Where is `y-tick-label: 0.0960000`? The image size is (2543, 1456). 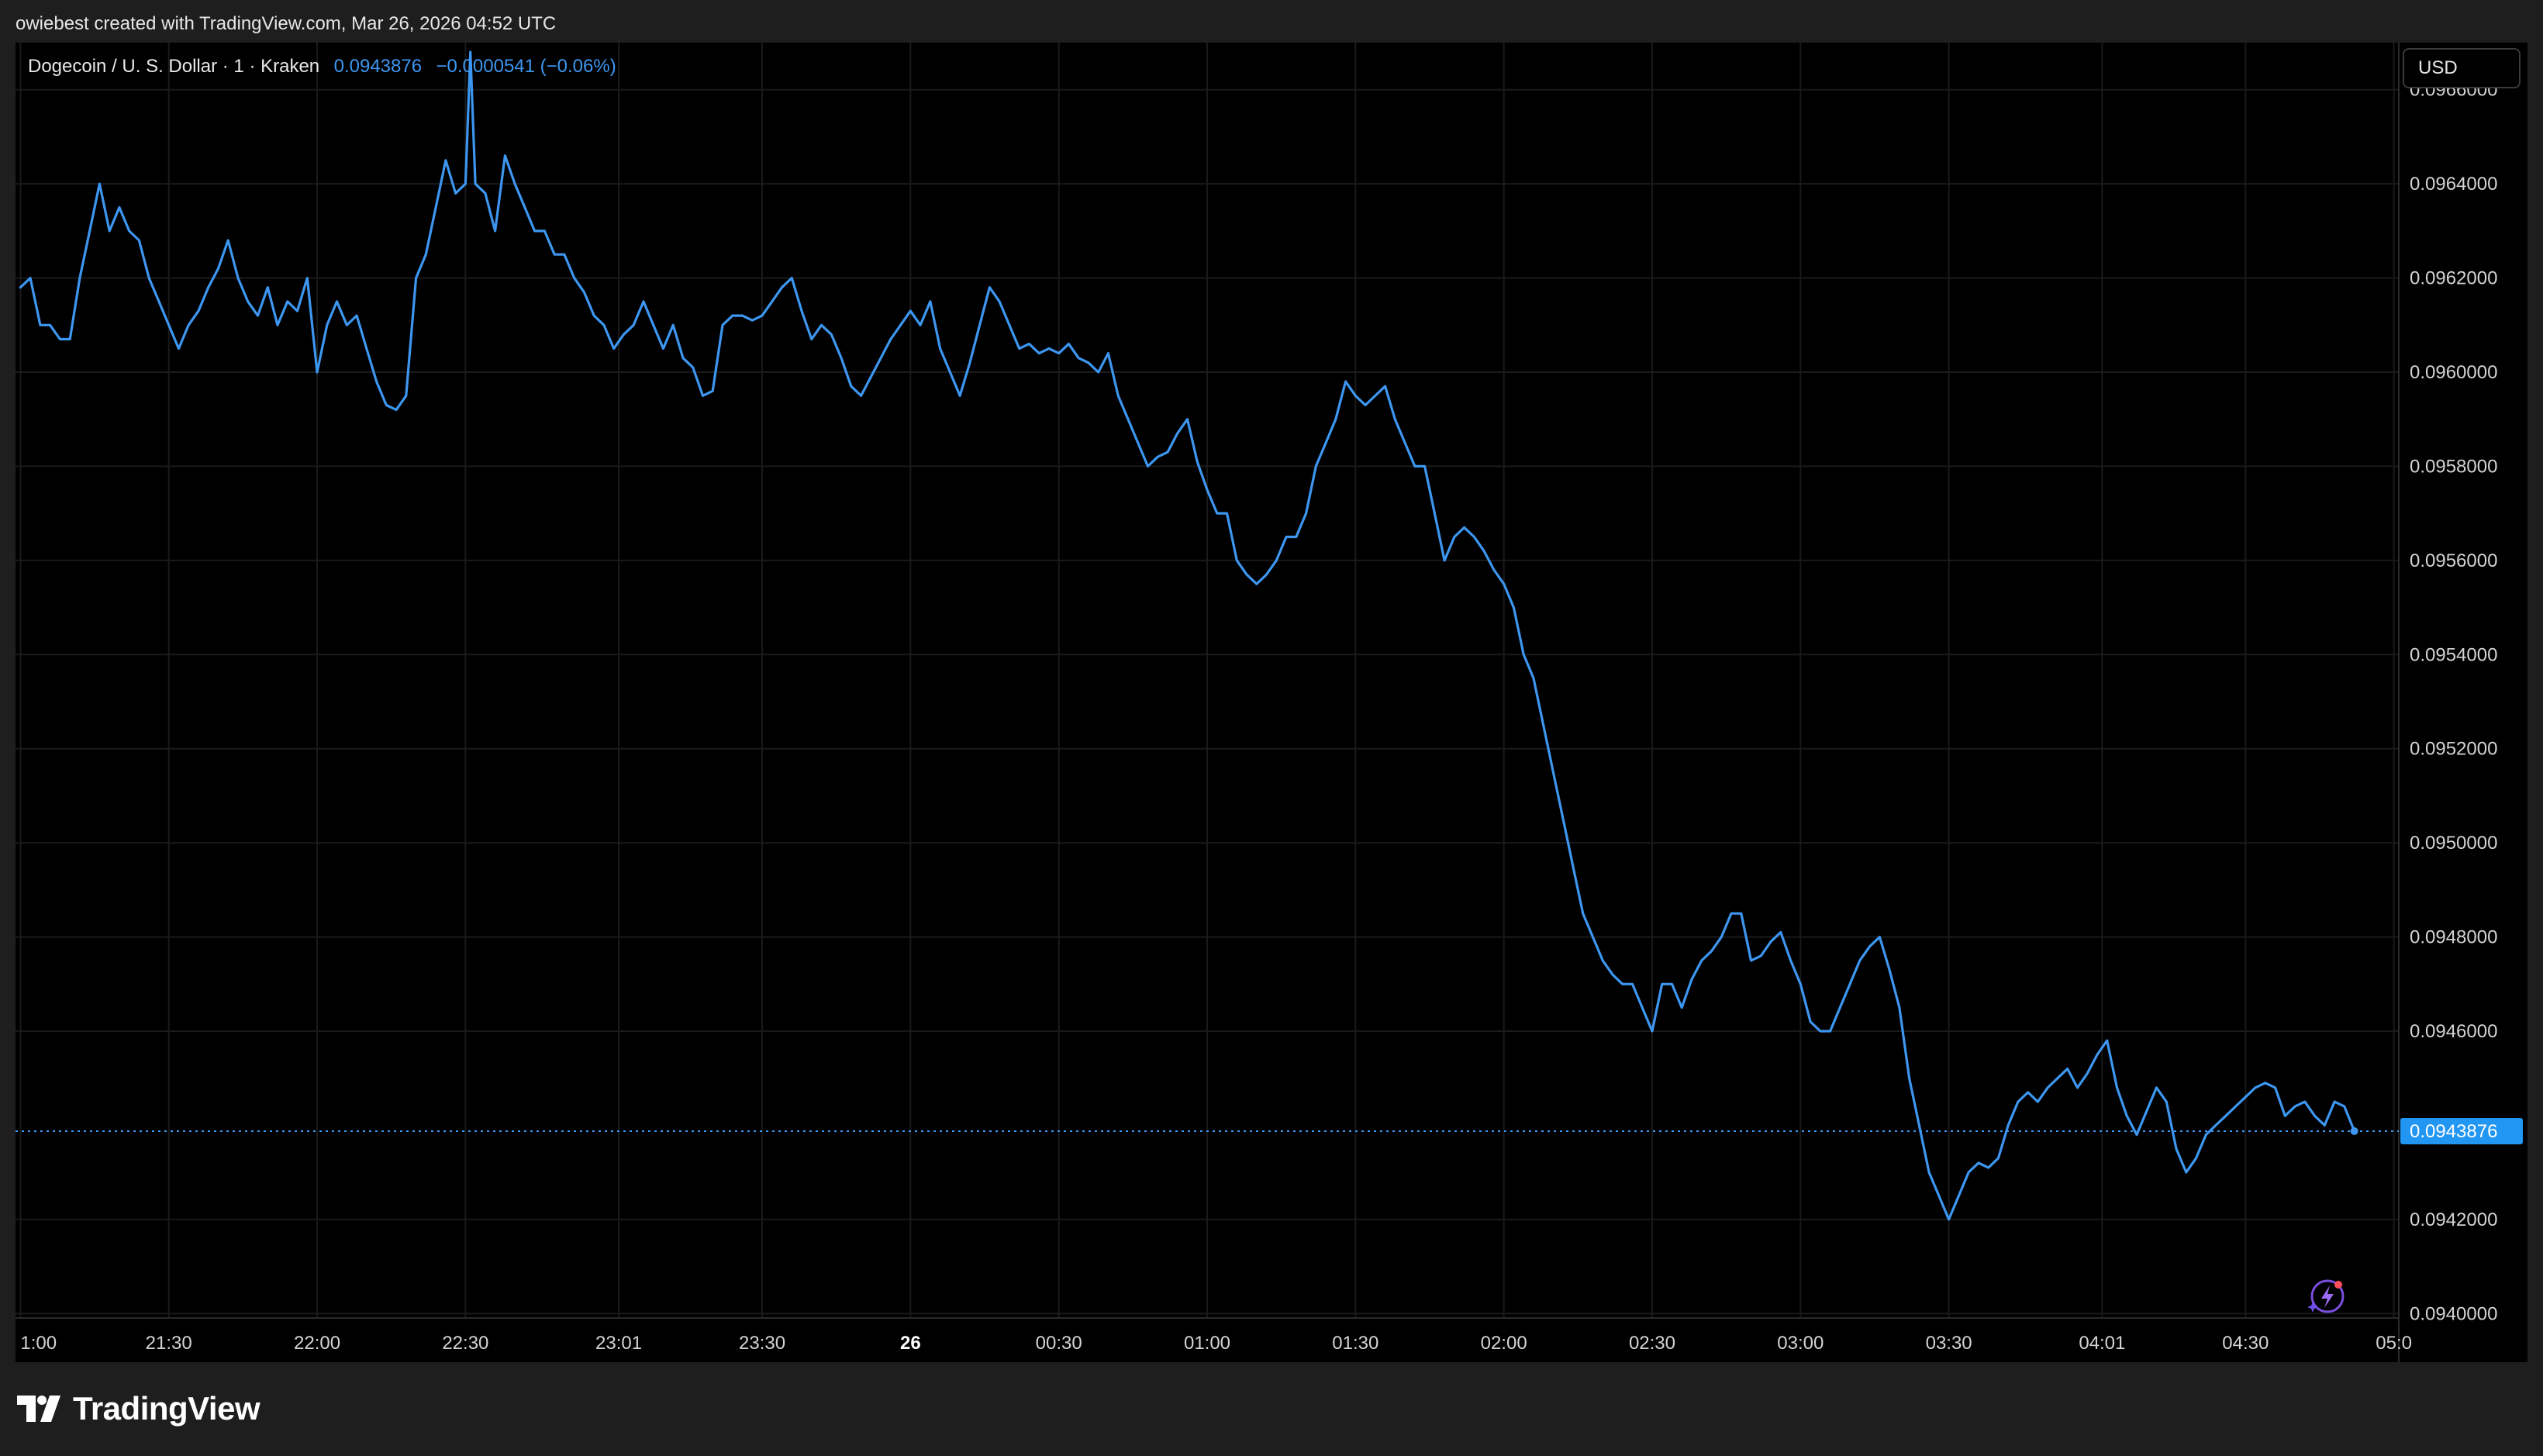
y-tick-label: 0.0960000 is located at coordinates (2453, 373).